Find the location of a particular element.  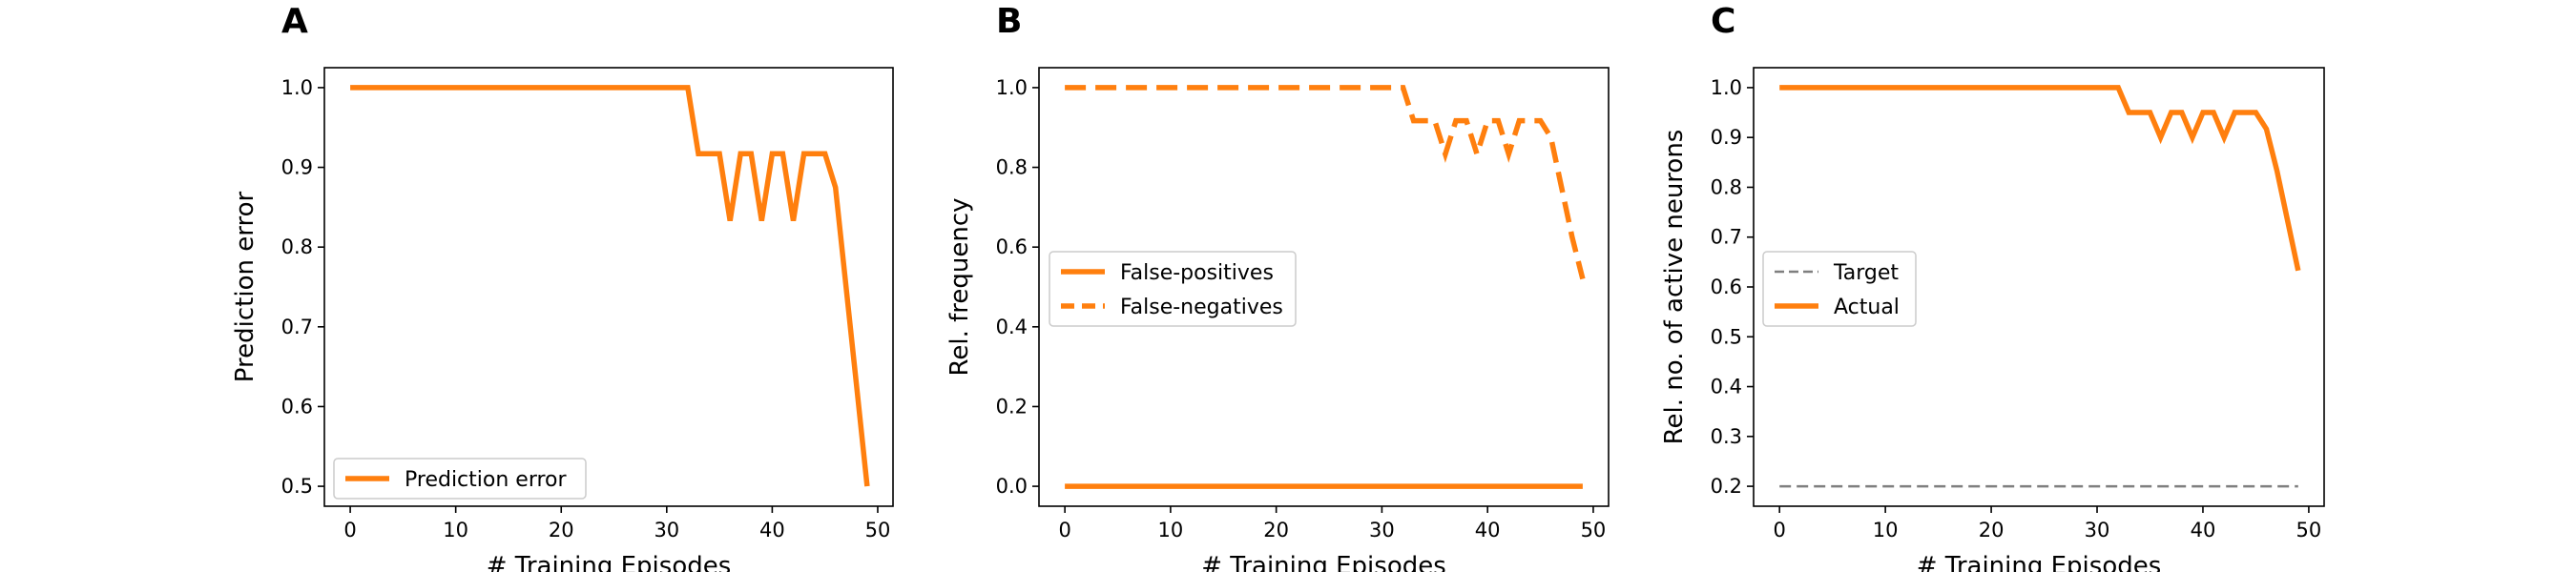

panel-label: C is located at coordinates (1723, 21).